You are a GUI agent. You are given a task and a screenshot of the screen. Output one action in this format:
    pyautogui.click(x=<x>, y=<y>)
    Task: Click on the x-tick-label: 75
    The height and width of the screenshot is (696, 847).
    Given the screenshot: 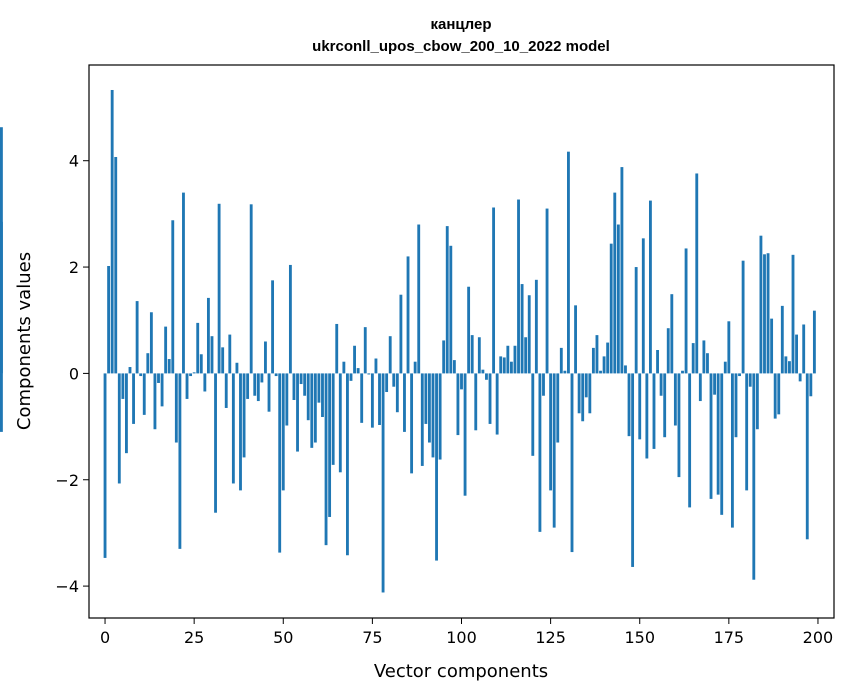 What is the action you would take?
    pyautogui.click(x=372, y=637)
    